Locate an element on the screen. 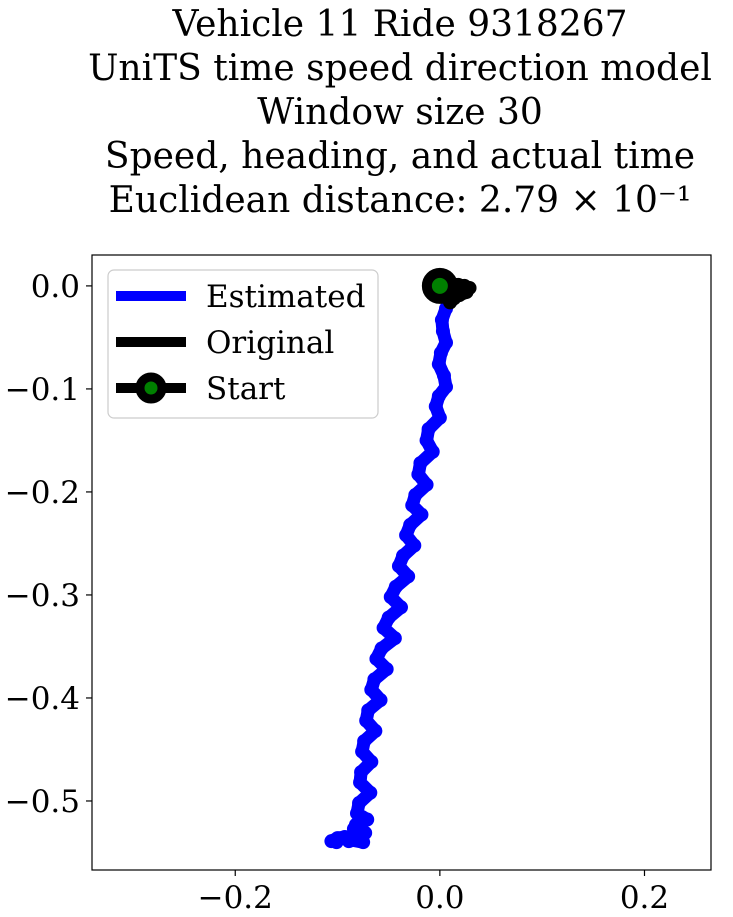 Image resolution: width=733 pixels, height=917 pixels. legend: Estimated Original Start is located at coordinates (243, 344).